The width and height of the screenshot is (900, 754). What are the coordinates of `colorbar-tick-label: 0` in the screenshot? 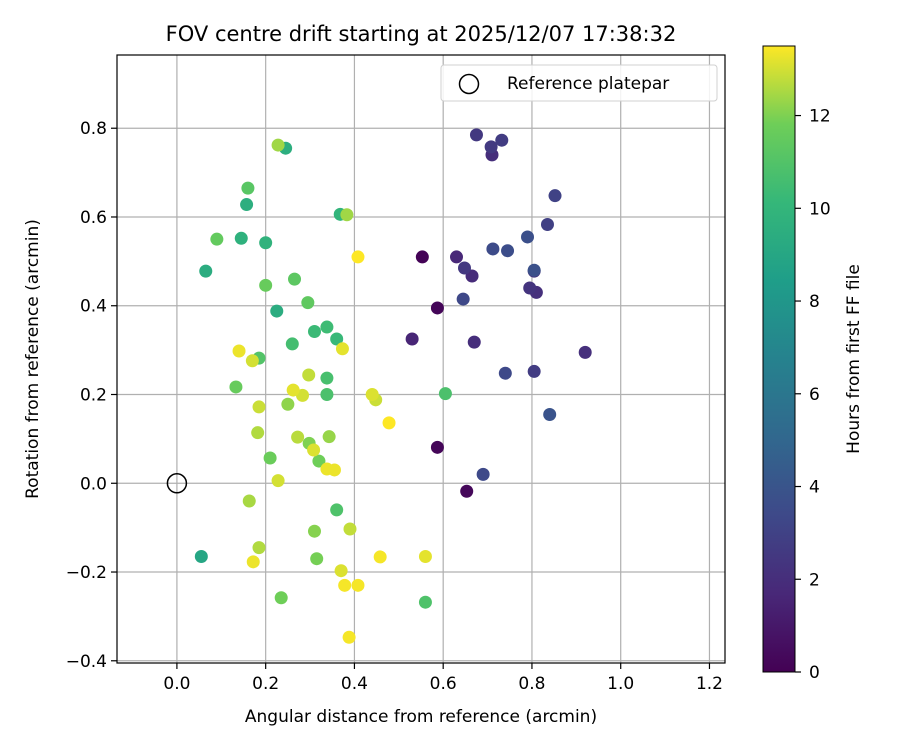 It's located at (814, 673).